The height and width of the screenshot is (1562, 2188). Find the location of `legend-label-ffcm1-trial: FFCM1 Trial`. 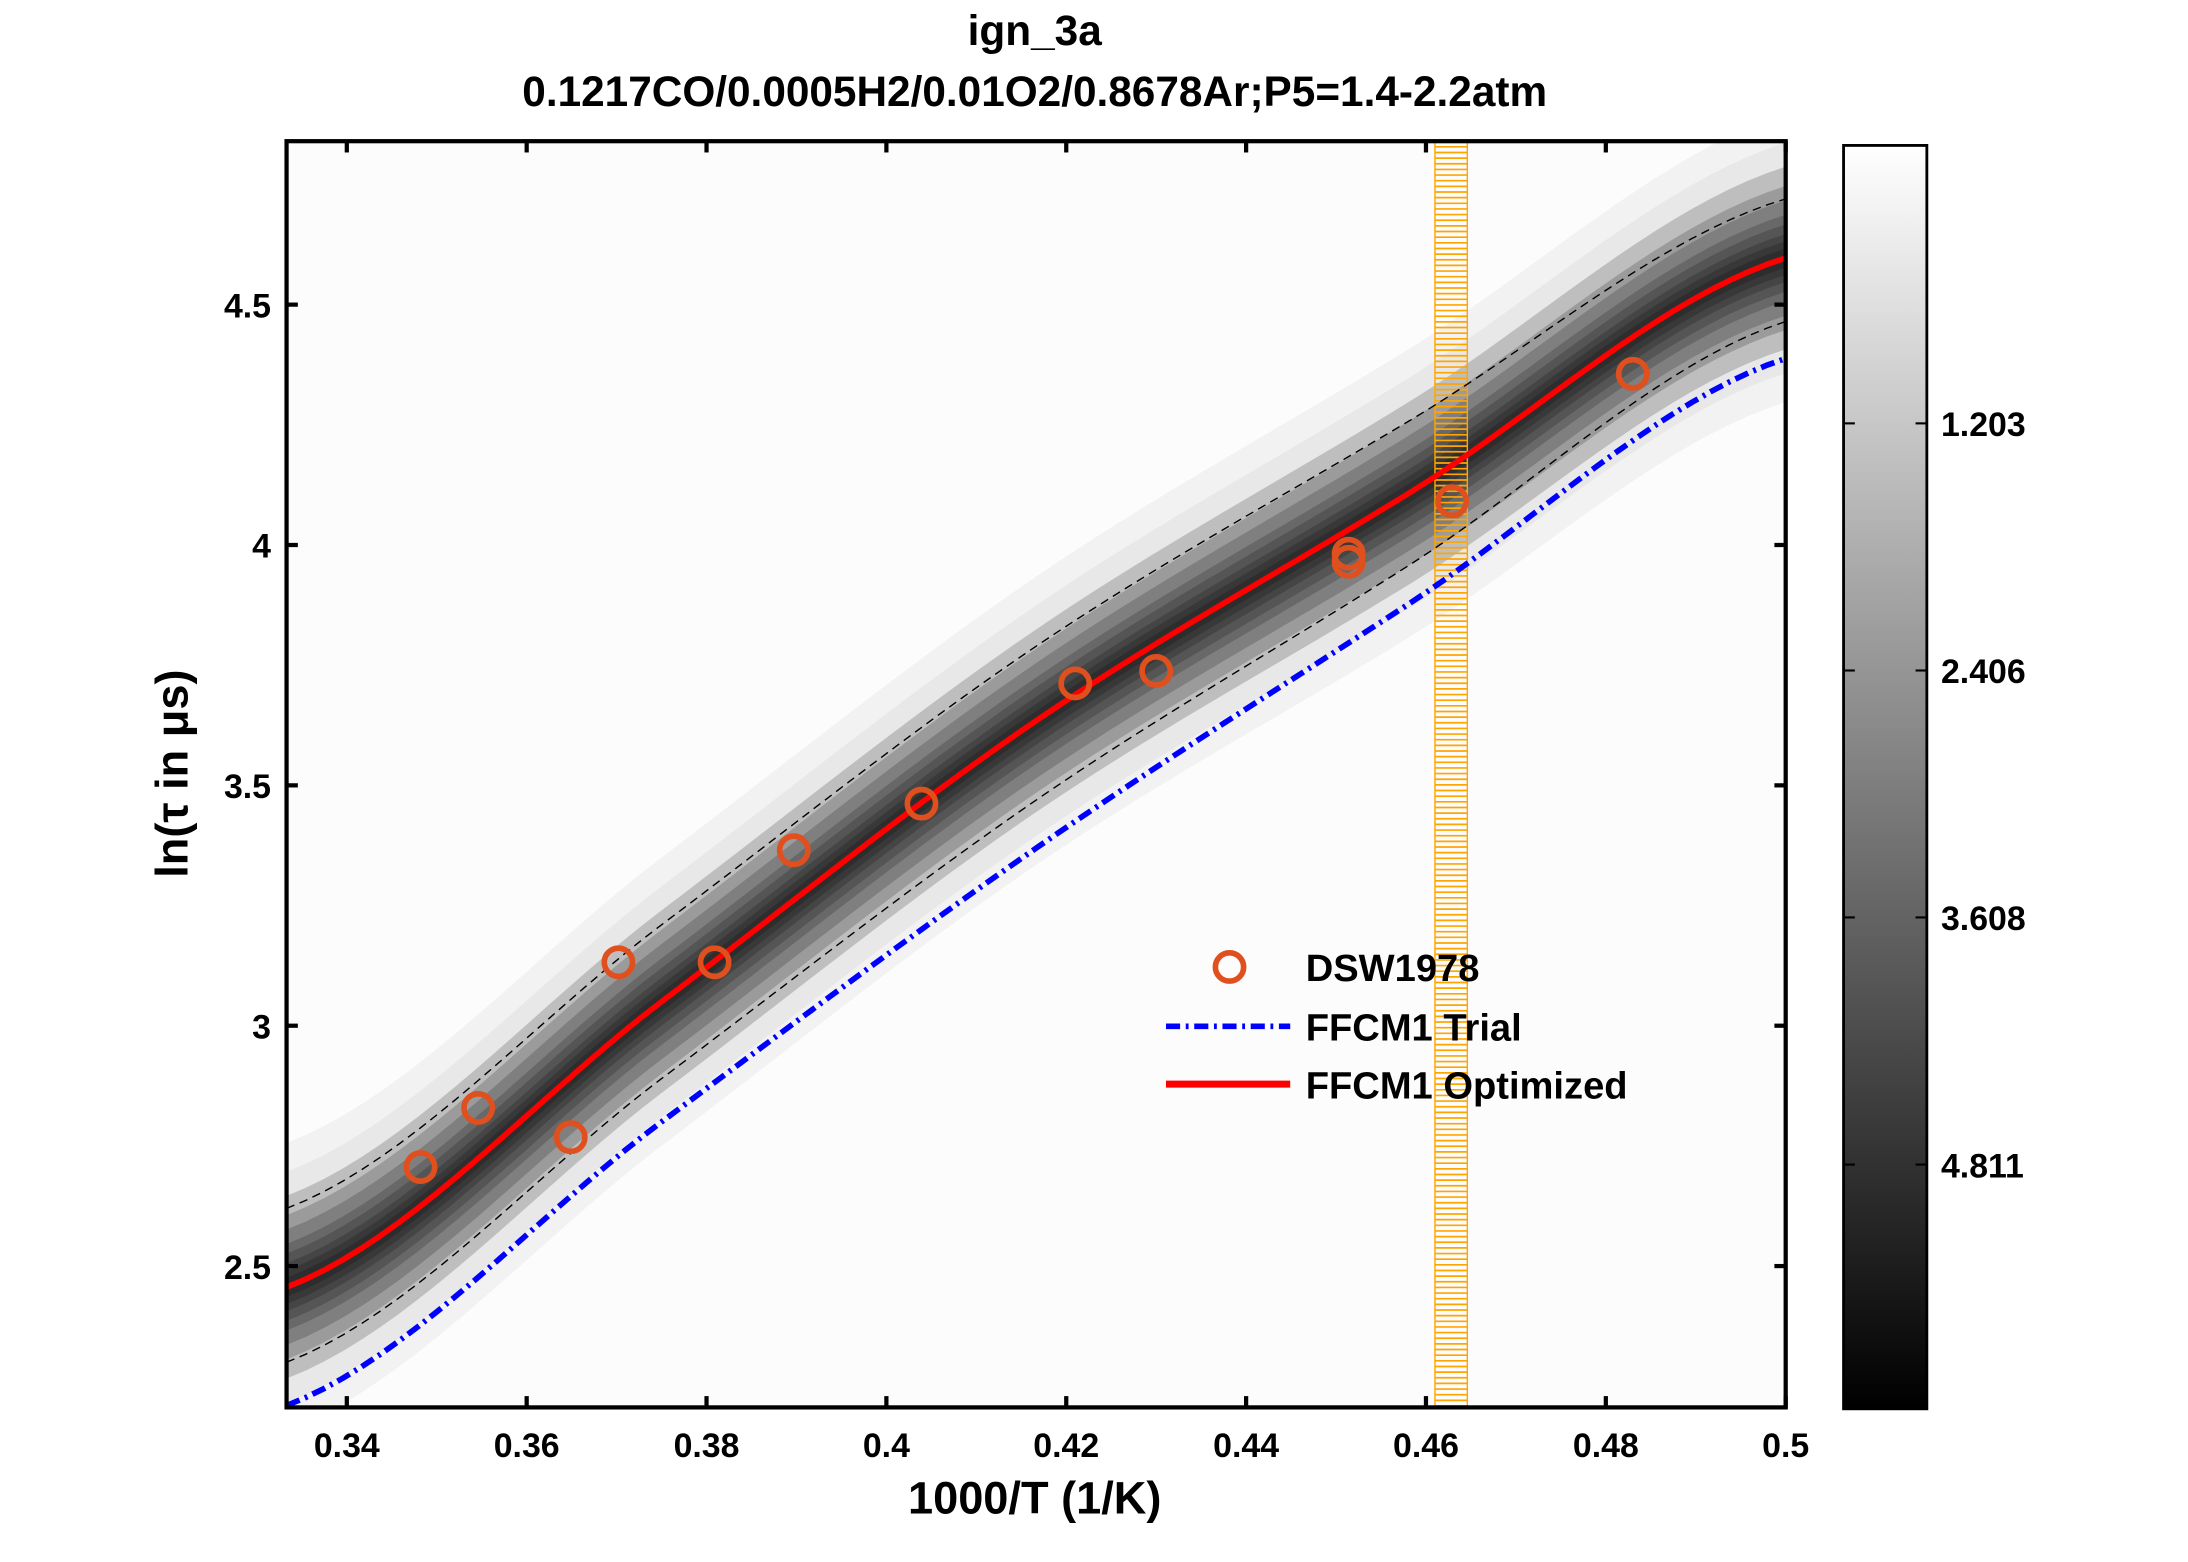

legend-label-ffcm1-trial: FFCM1 Trial is located at coordinates (1414, 1028).